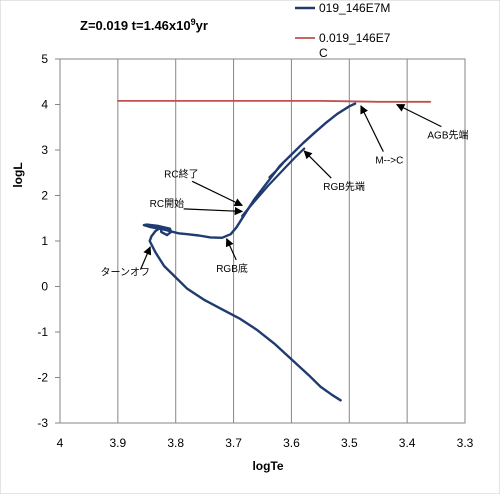  I want to click on y-tick-label: 5, so click(44, 59).